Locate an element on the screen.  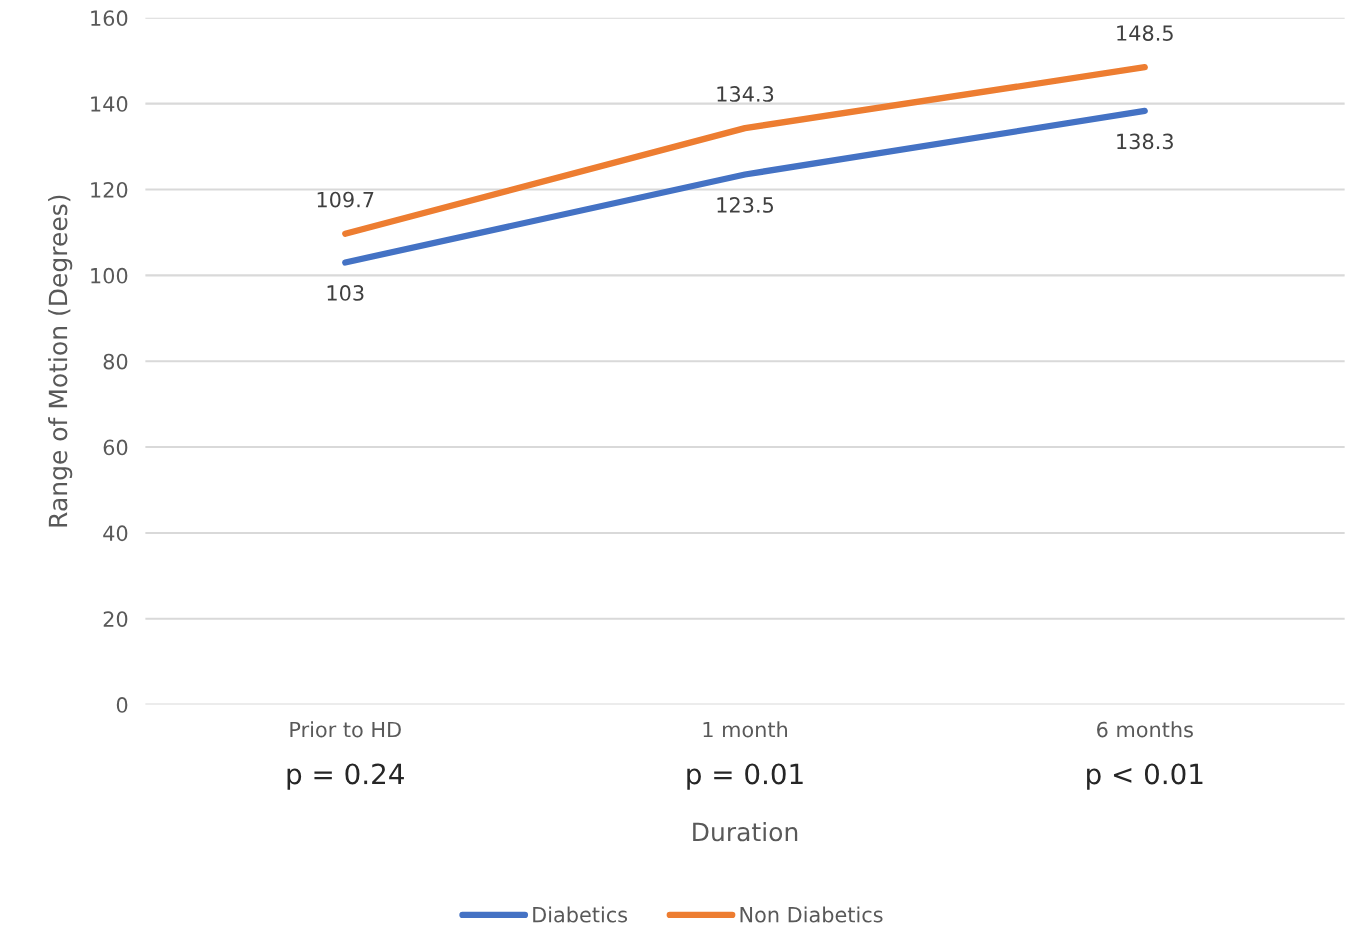
x-axis-title: Duration is located at coordinates (745, 832).